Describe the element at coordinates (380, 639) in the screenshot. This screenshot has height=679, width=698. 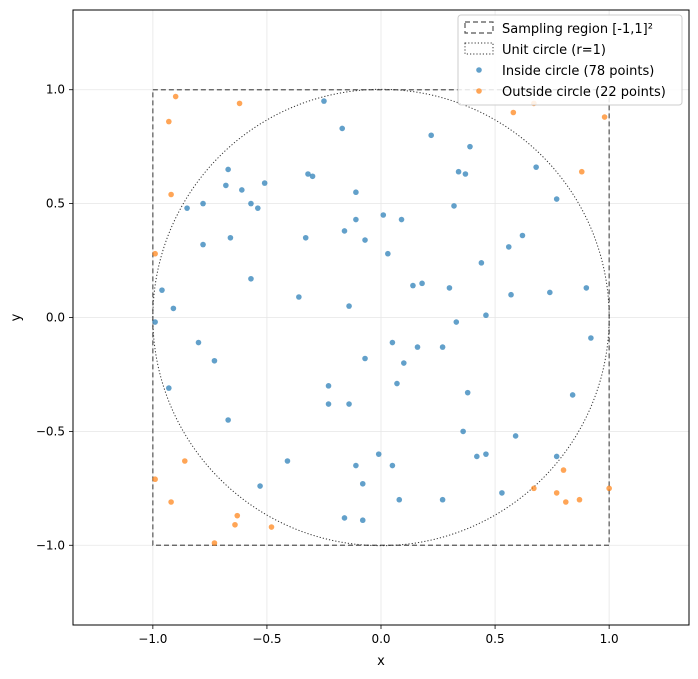
I see `x-tick-label: 0.0` at that location.